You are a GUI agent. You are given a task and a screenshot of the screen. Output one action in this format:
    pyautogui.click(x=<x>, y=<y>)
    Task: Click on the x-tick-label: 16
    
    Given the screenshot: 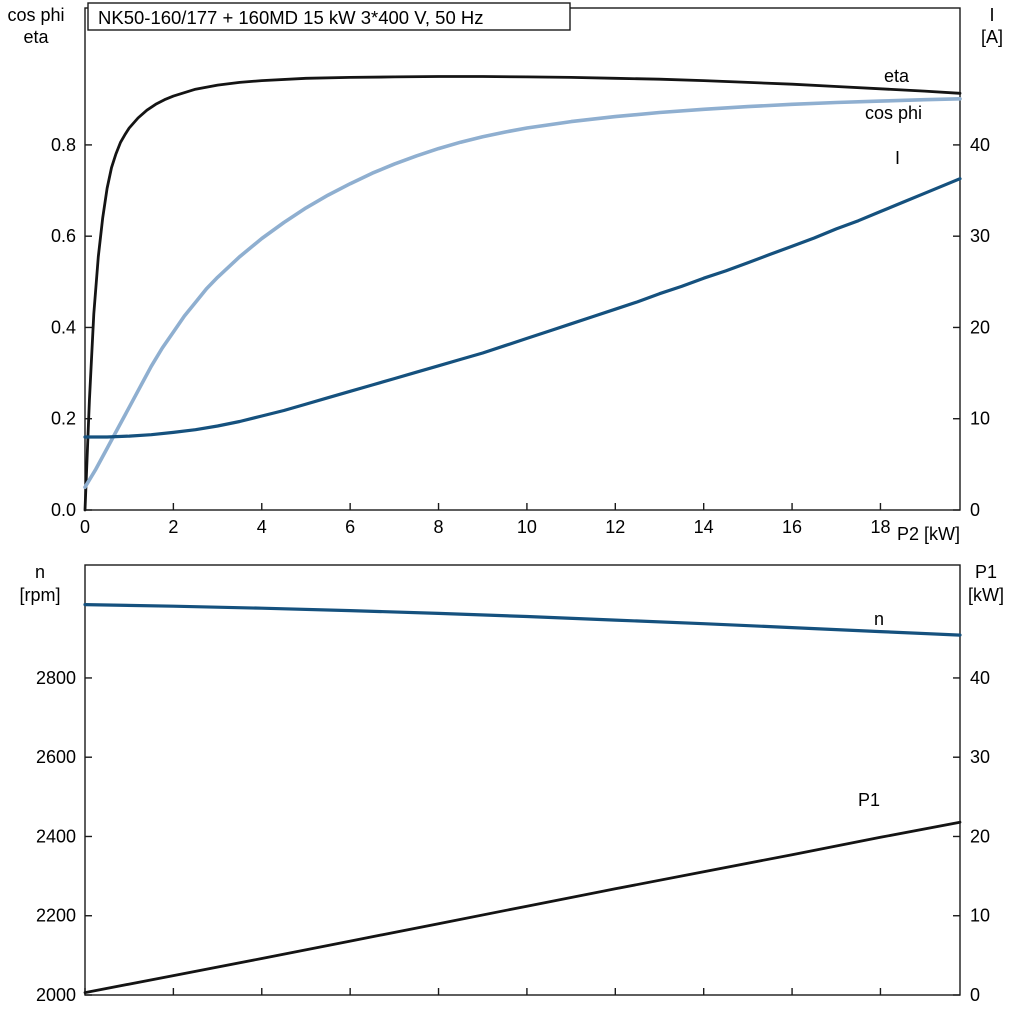 What is the action you would take?
    pyautogui.click(x=792, y=527)
    